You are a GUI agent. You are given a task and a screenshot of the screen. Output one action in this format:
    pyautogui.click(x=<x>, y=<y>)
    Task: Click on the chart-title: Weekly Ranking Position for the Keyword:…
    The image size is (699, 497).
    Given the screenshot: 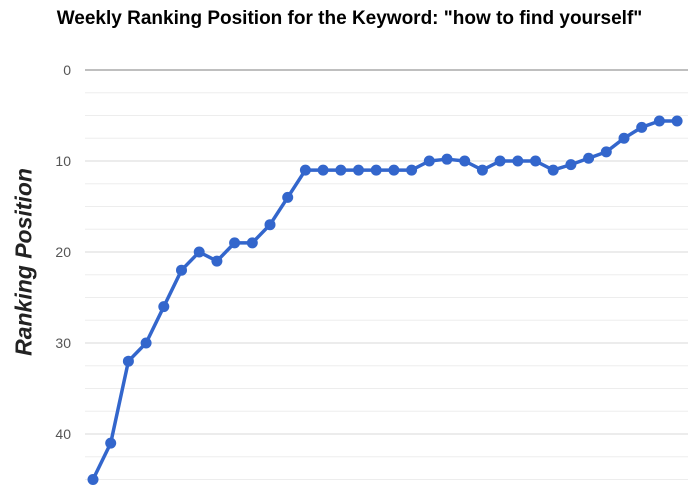 What is the action you would take?
    pyautogui.click(x=349, y=18)
    